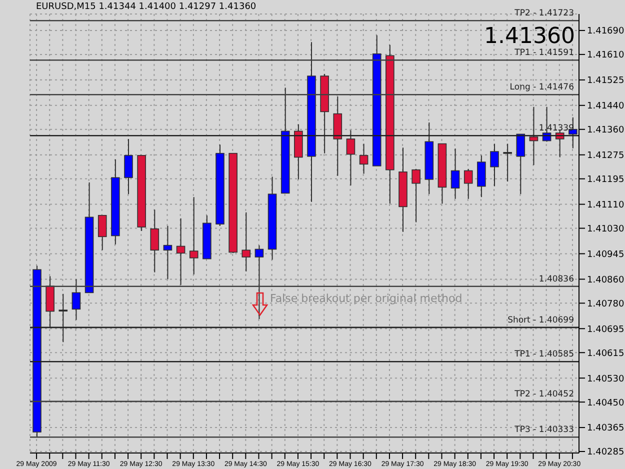  Describe the element at coordinates (605, 131) in the screenshot. I see `y-tick-label: 1.41360` at that location.